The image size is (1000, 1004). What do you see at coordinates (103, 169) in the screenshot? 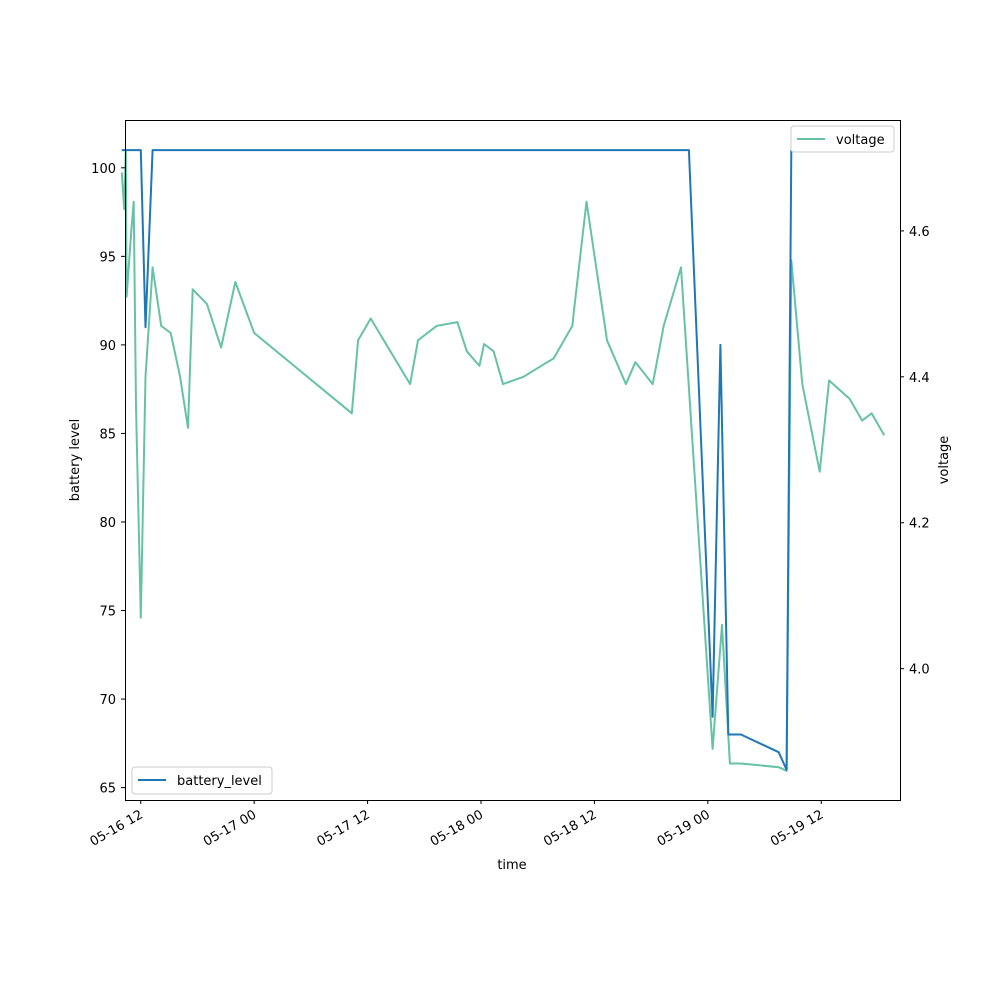
I see `y-left-tick-label: 100` at bounding box center [103, 169].